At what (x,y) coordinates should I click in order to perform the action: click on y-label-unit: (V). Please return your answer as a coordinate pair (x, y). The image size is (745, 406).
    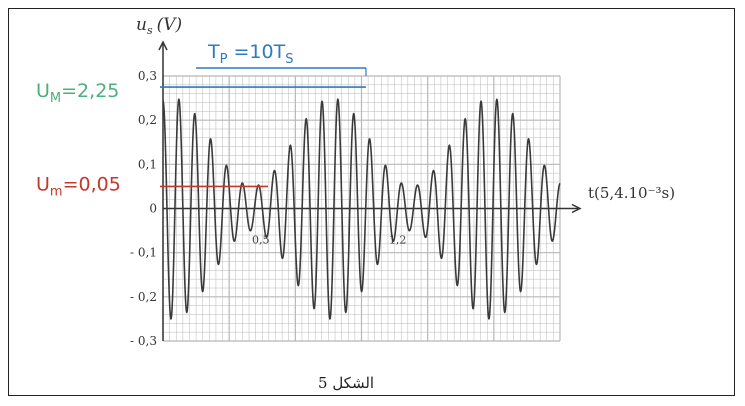
    Looking at the image, I should click on (170, 25).